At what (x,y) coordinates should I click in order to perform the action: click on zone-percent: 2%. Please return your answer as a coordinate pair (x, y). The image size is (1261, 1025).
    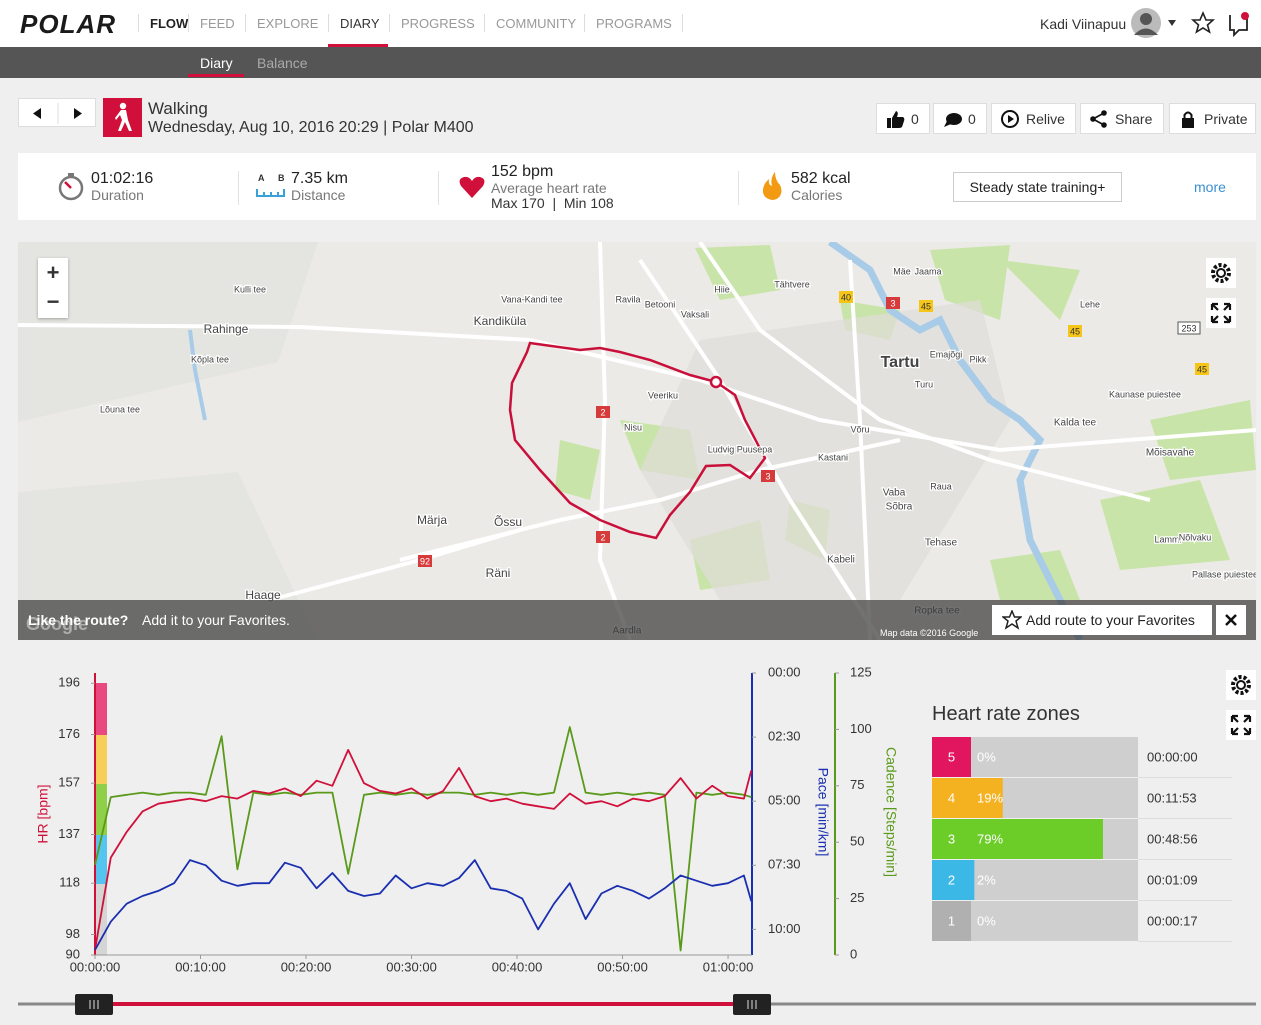
    Looking at the image, I should click on (986, 879).